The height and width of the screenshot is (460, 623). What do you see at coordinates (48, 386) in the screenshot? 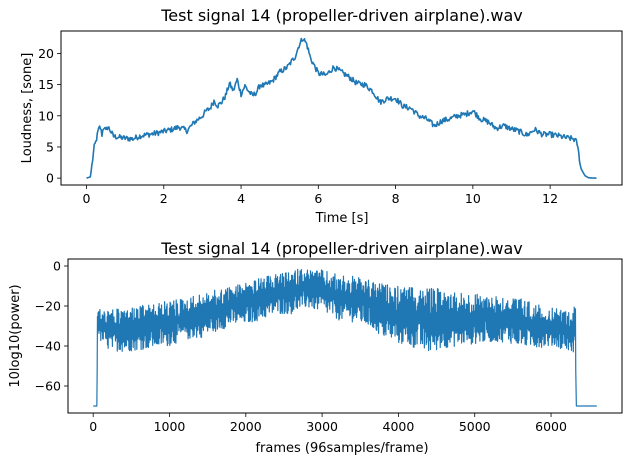
I see `y-tick-label: −60` at bounding box center [48, 386].